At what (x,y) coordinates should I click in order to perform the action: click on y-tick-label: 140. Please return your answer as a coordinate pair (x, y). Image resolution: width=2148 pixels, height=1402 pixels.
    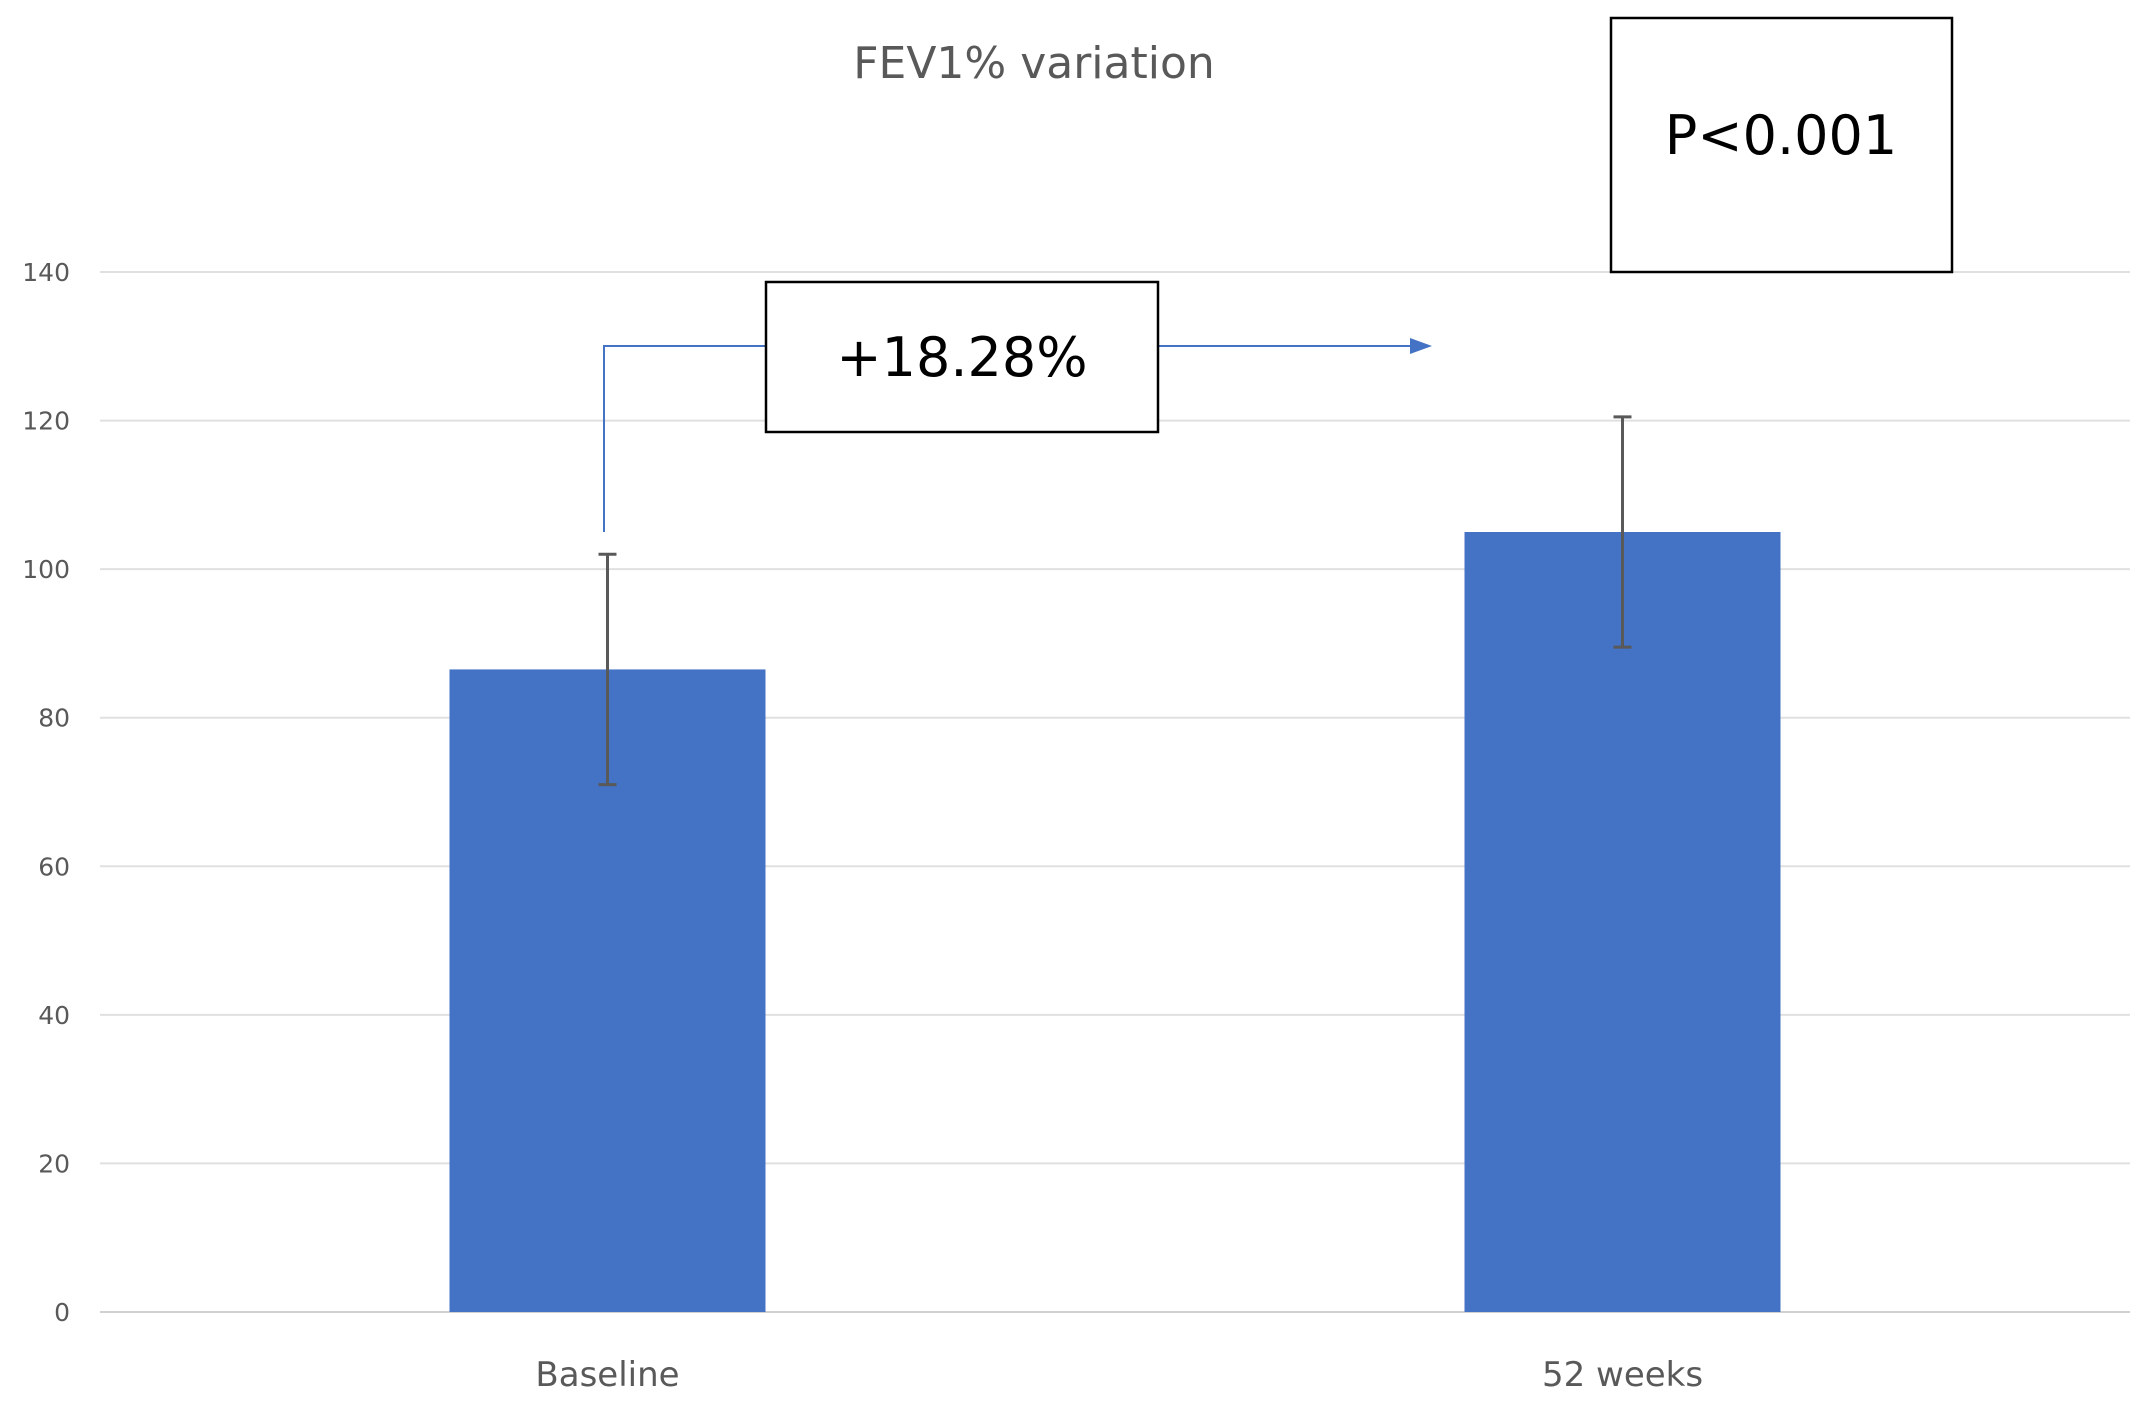
    Looking at the image, I should click on (46, 272).